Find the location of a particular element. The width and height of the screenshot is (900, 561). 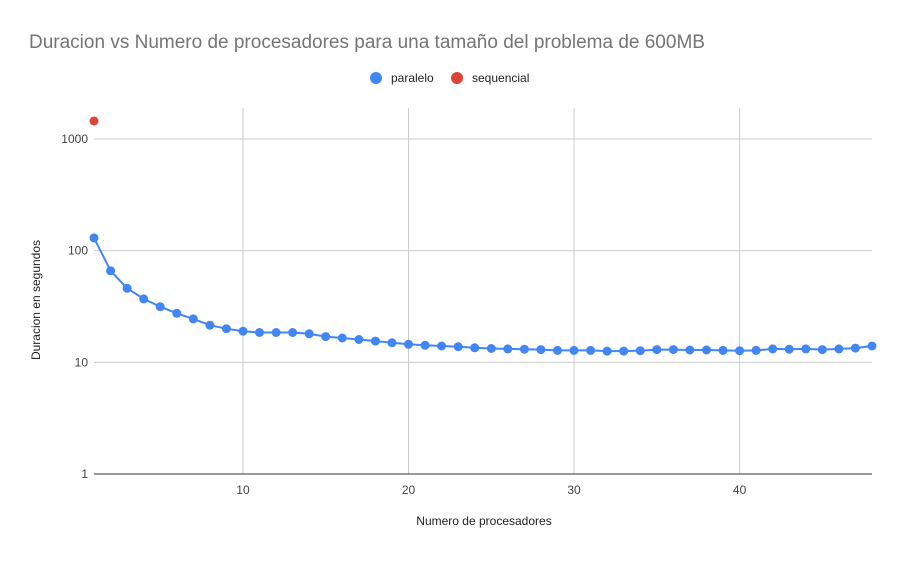

x-tick-label: 20 is located at coordinates (409, 490).